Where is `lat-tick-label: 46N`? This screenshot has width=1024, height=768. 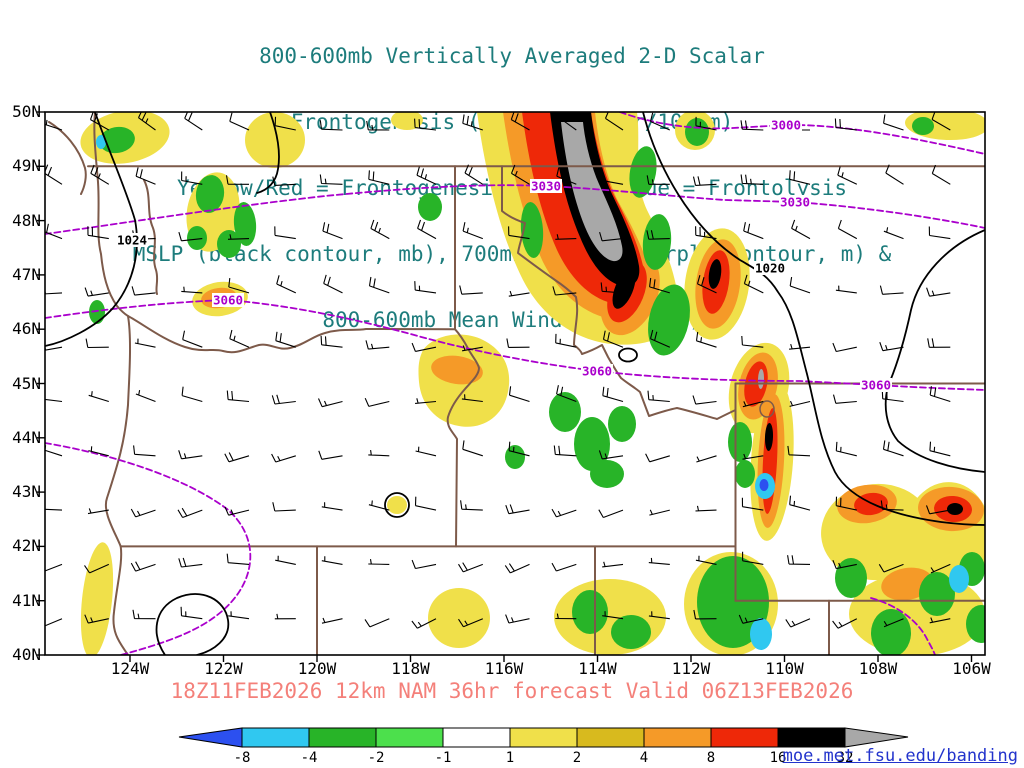
lat-tick-label: 46N is located at coordinates (26, 329).